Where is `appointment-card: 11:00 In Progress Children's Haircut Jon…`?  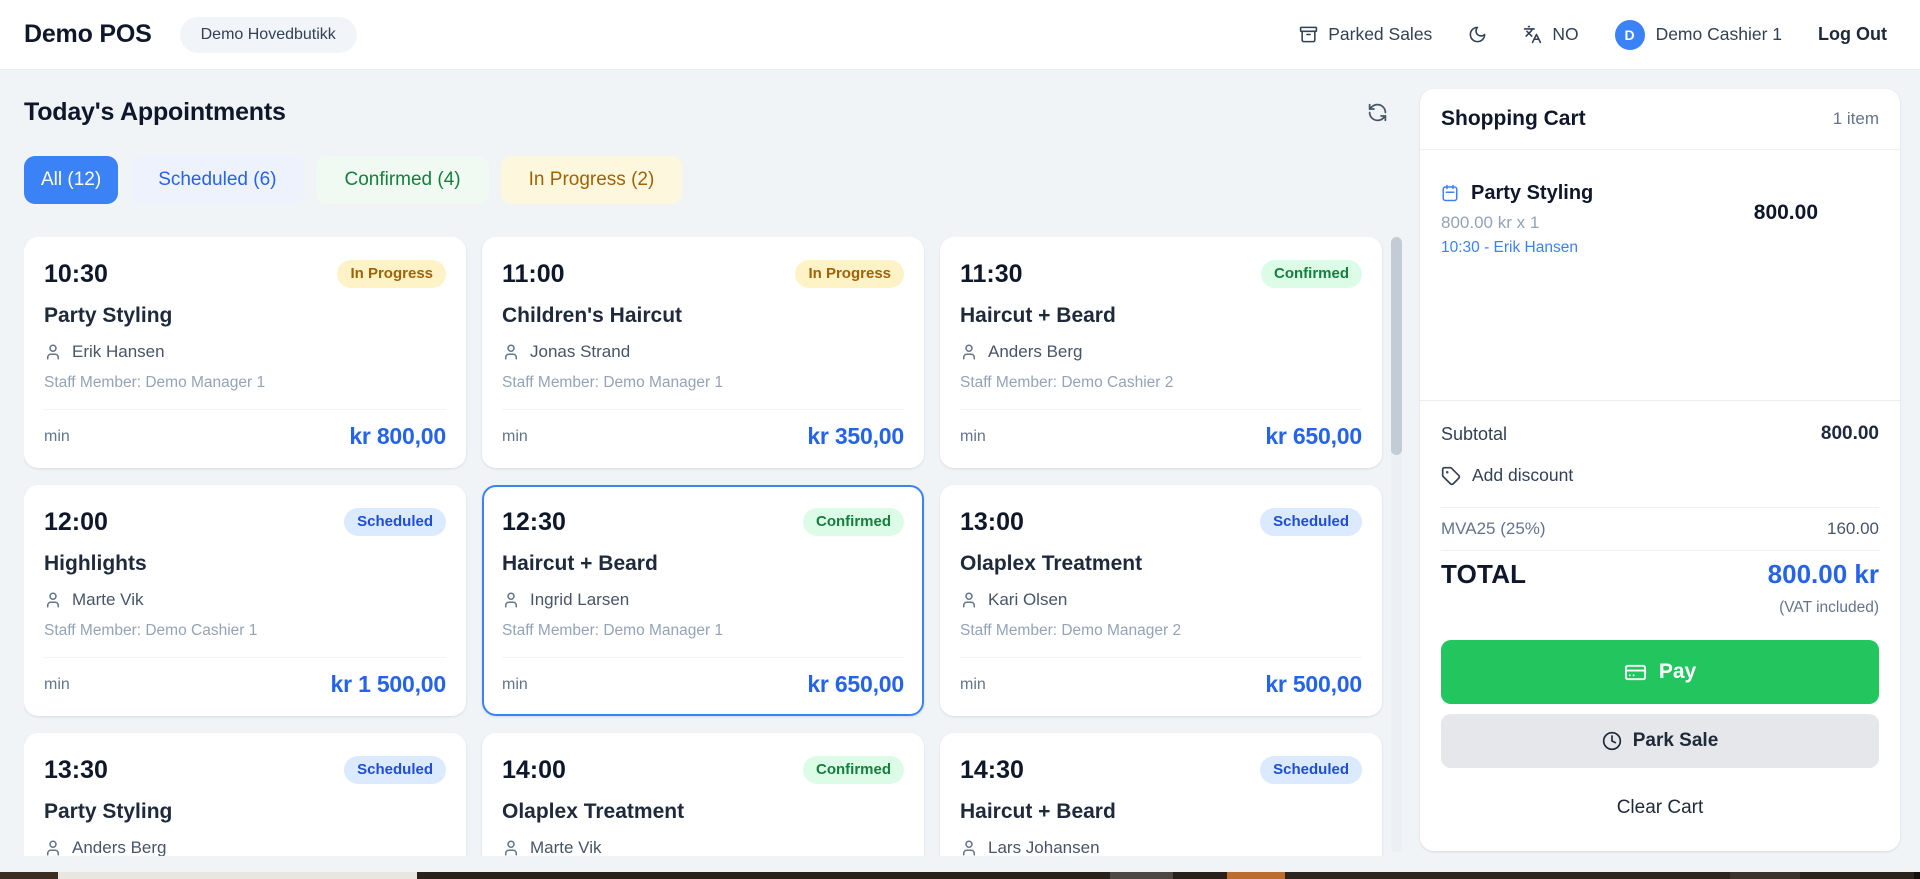 appointment-card: 11:00 In Progress Children's Haircut Jon… is located at coordinates (703, 352).